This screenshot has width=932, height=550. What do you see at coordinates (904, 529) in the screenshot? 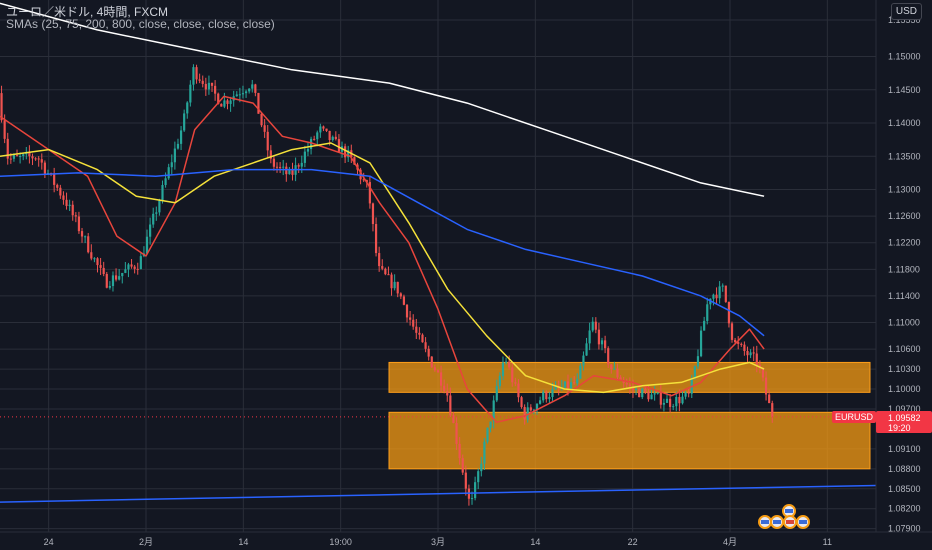
I see `price-tick-label: 1.07900` at bounding box center [904, 529].